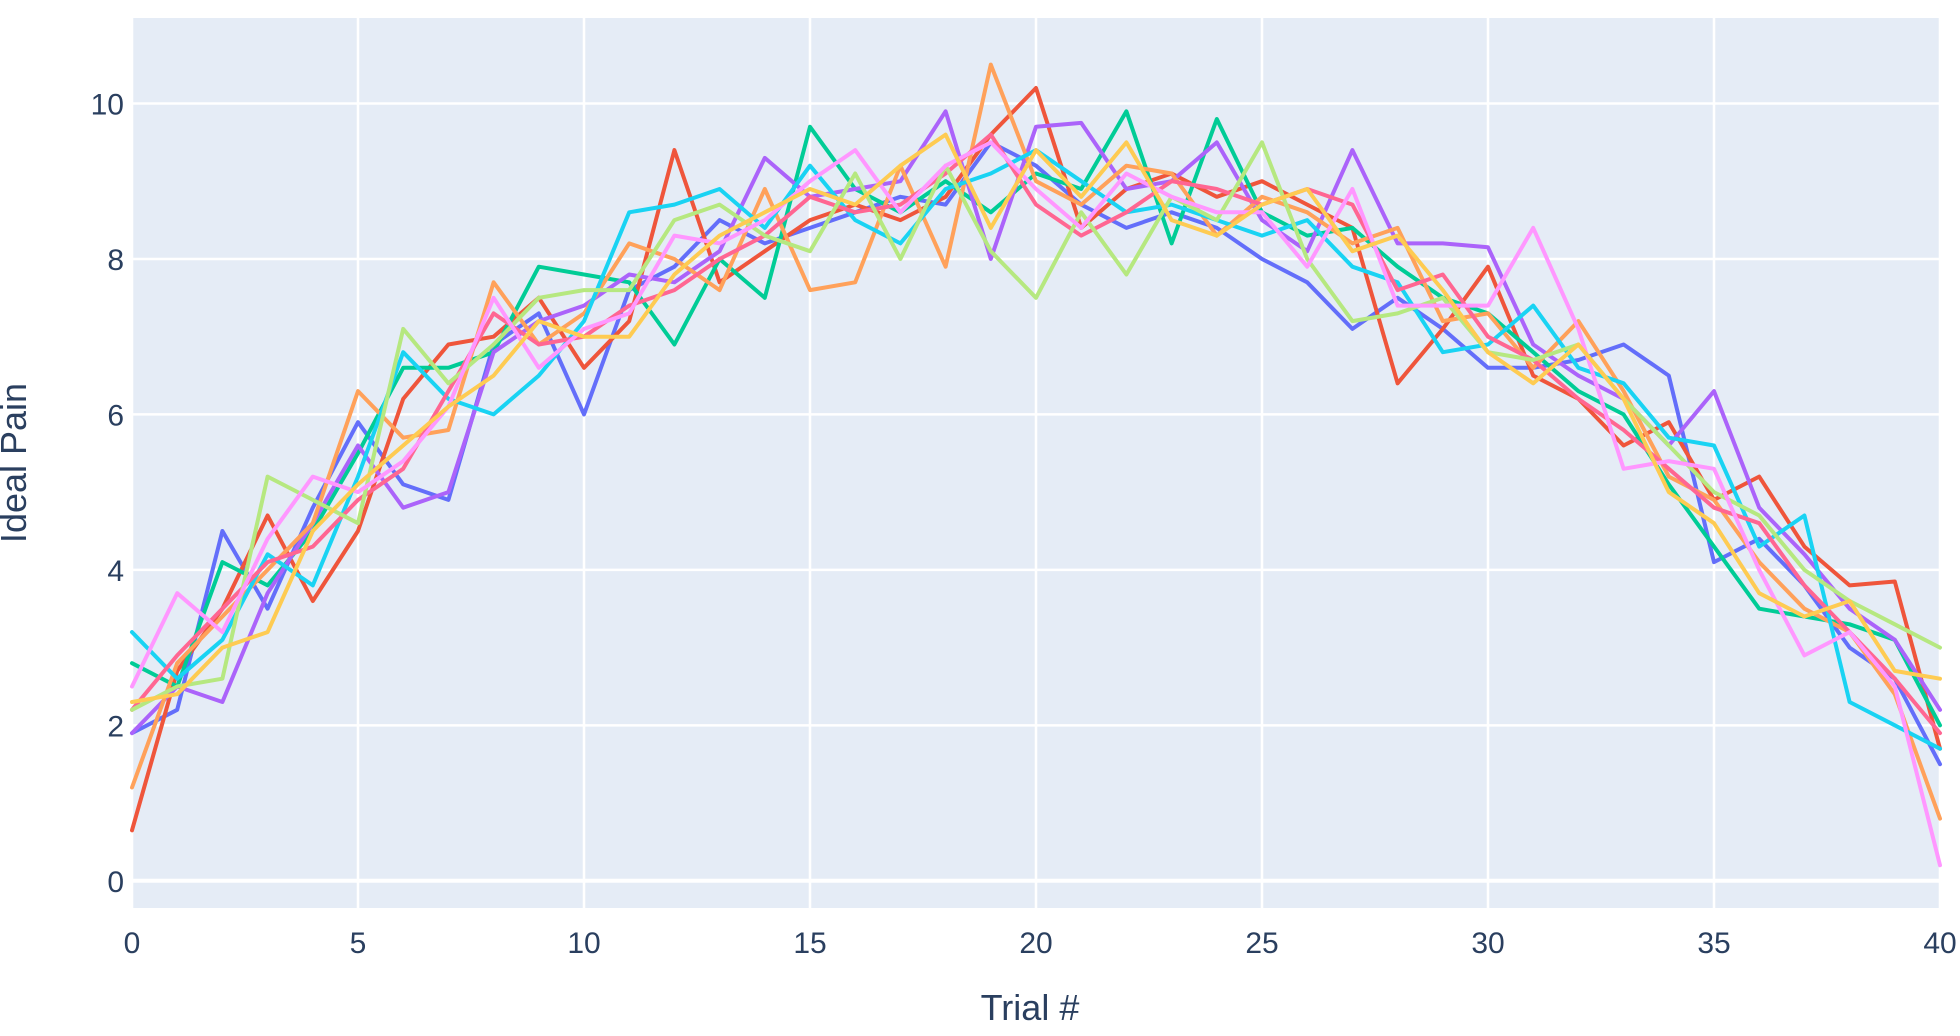 The width and height of the screenshot is (1960, 1036). Describe the element at coordinates (1713, 943) in the screenshot. I see `x-tick-label: 35` at that location.